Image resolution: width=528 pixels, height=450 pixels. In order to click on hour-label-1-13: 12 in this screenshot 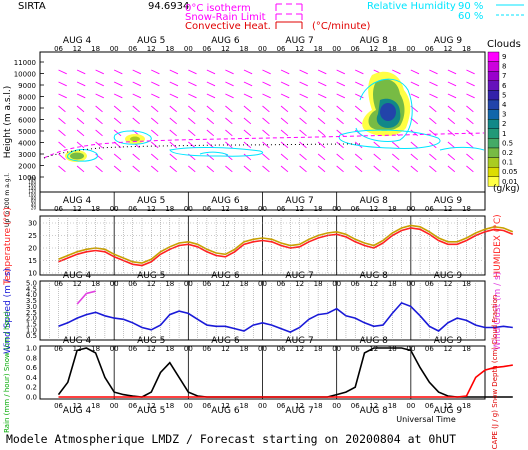, I will do `click(299, 209)`.